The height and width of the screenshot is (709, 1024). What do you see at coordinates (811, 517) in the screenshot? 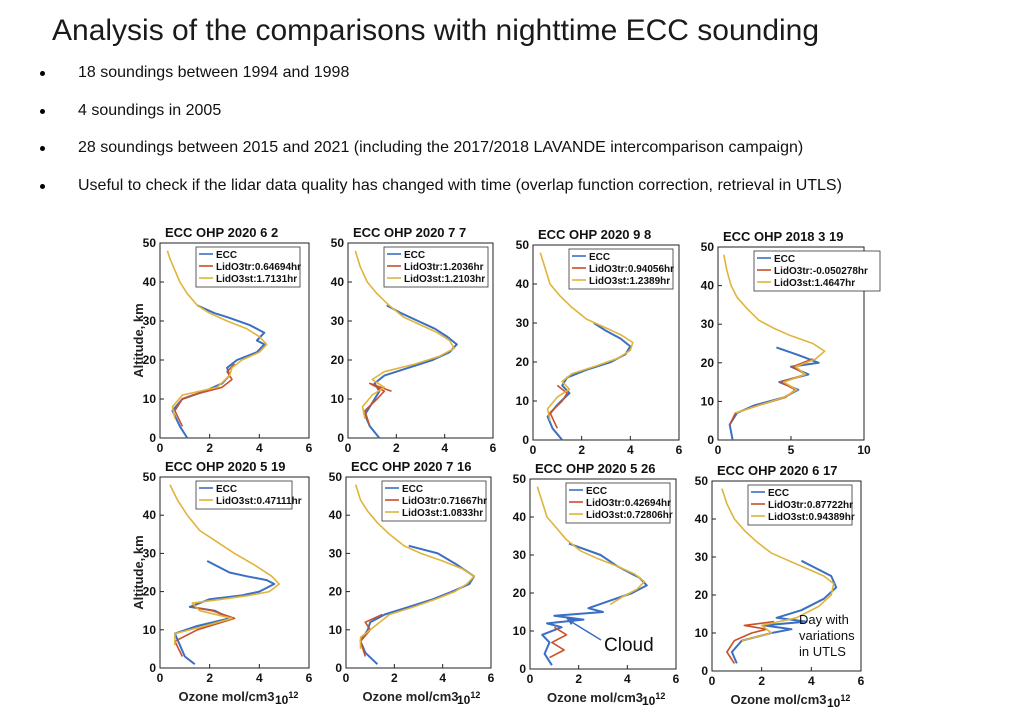
I see `legend-entry: LidO3st:0.94389hr` at bounding box center [811, 517].